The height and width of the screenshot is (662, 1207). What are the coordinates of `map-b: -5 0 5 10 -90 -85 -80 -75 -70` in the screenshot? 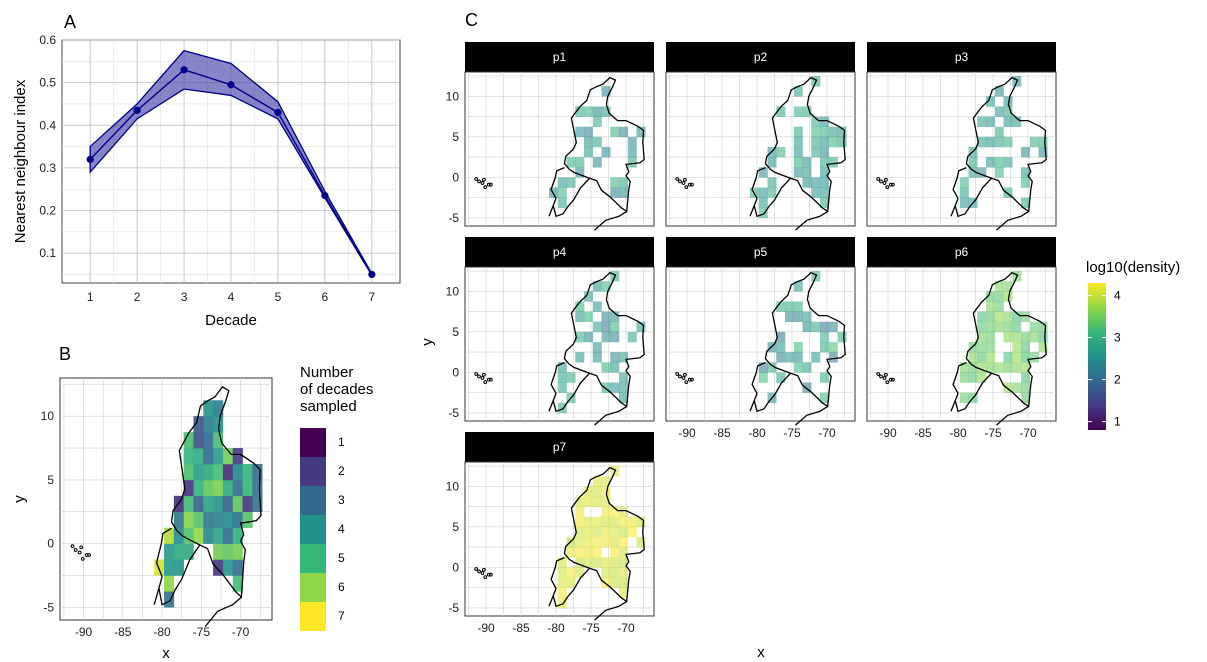 It's located at (157, 508).